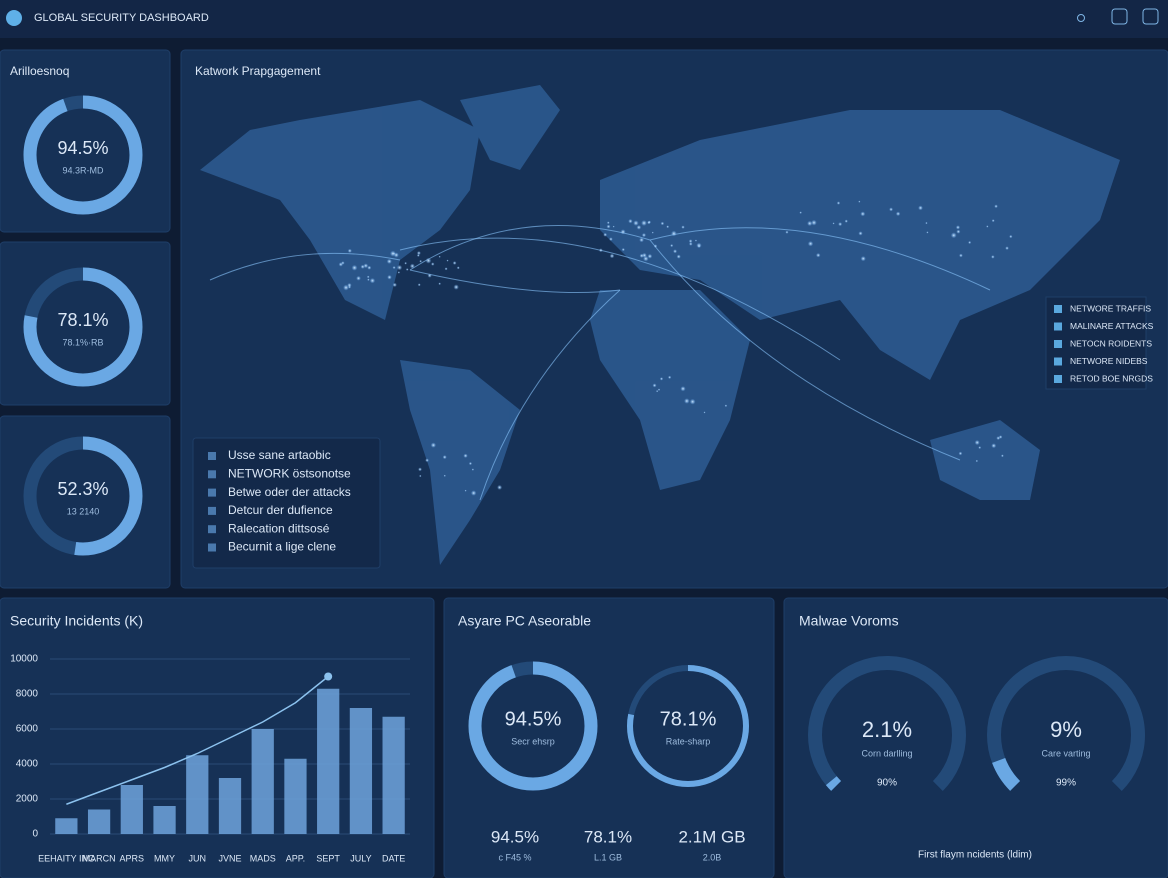 The image size is (1168, 878). Describe the element at coordinates (132, 858) in the screenshot. I see `x-tick-label: APRS` at that location.